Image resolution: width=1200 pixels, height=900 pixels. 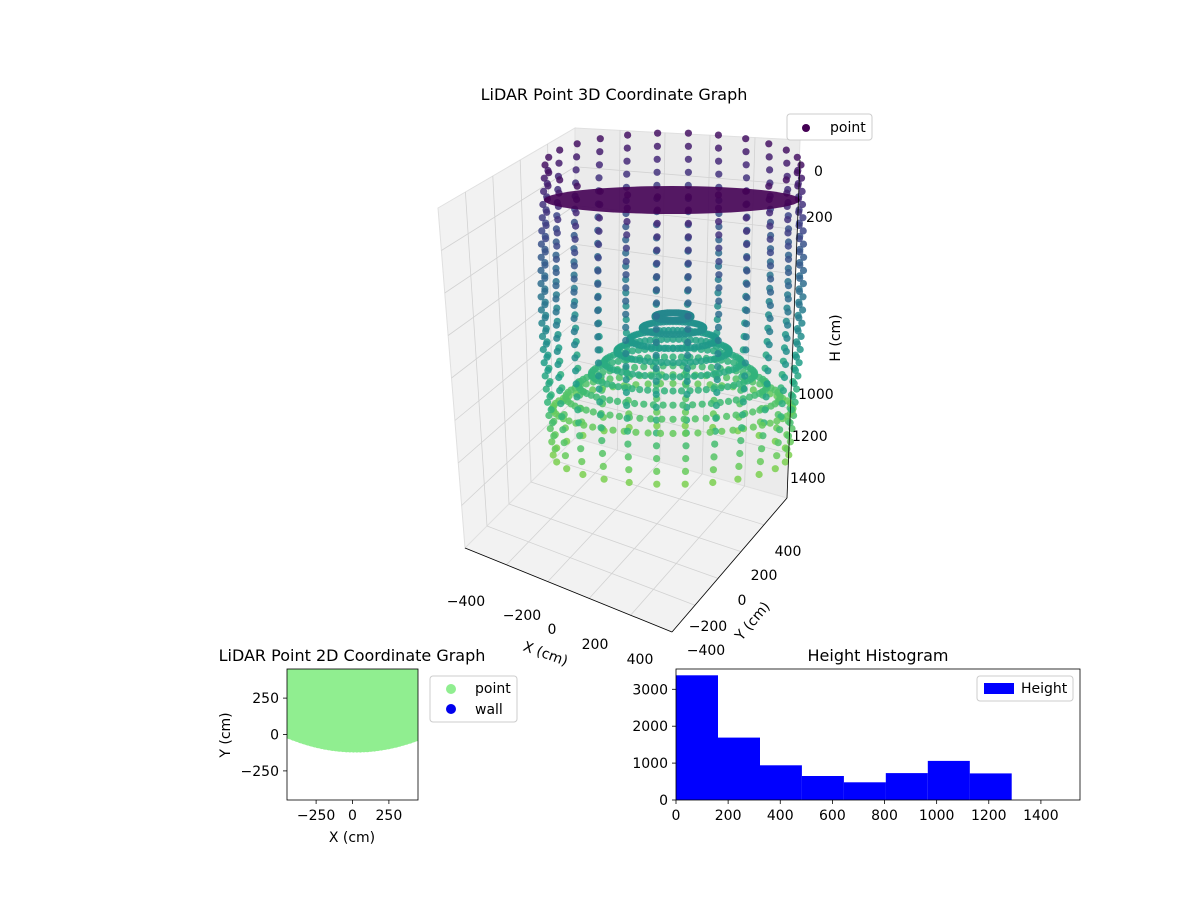 I want to click on legend-3d: point, so click(x=829, y=127).